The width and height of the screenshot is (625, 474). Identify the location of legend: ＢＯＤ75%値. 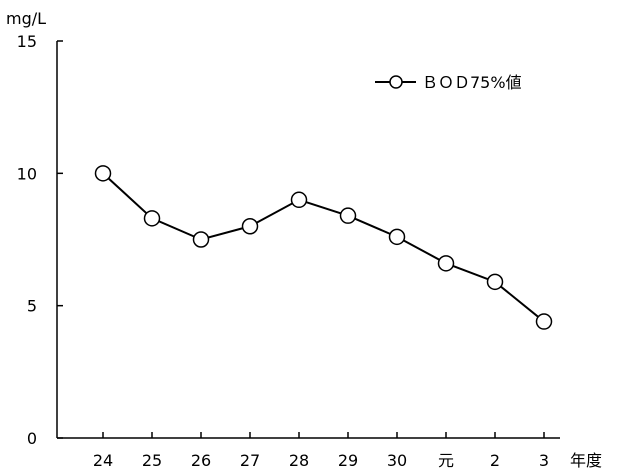
(448, 82).